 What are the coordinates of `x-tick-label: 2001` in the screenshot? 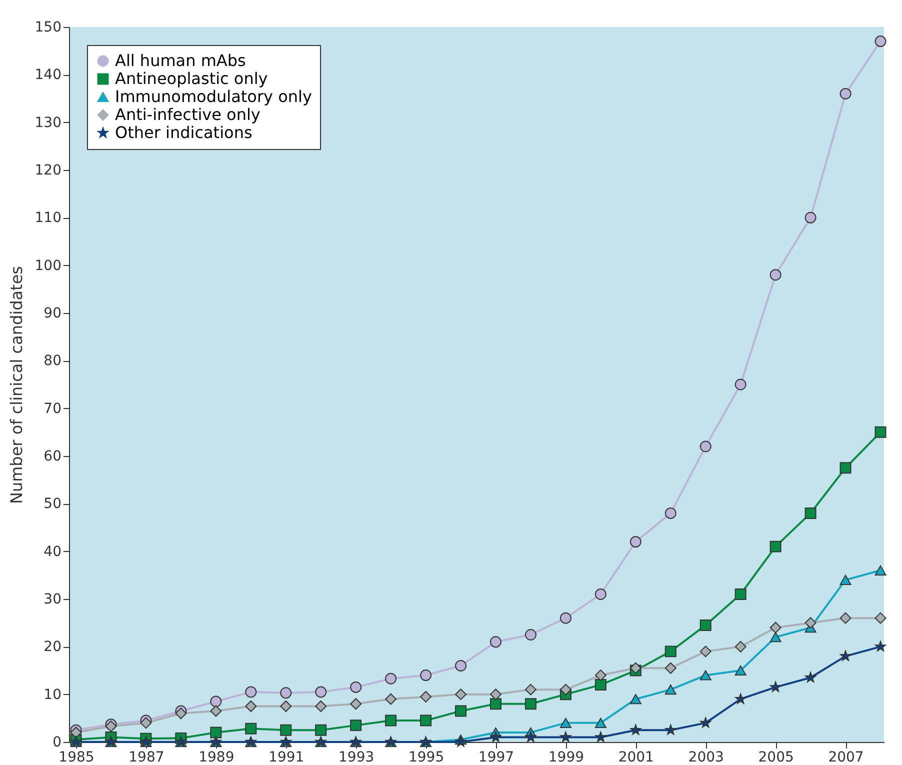 It's located at (636, 757).